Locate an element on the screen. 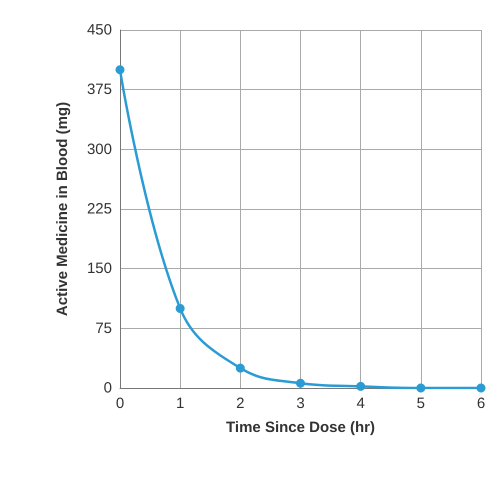 The image size is (501, 484). y-tick-label: 300 is located at coordinates (99, 149).